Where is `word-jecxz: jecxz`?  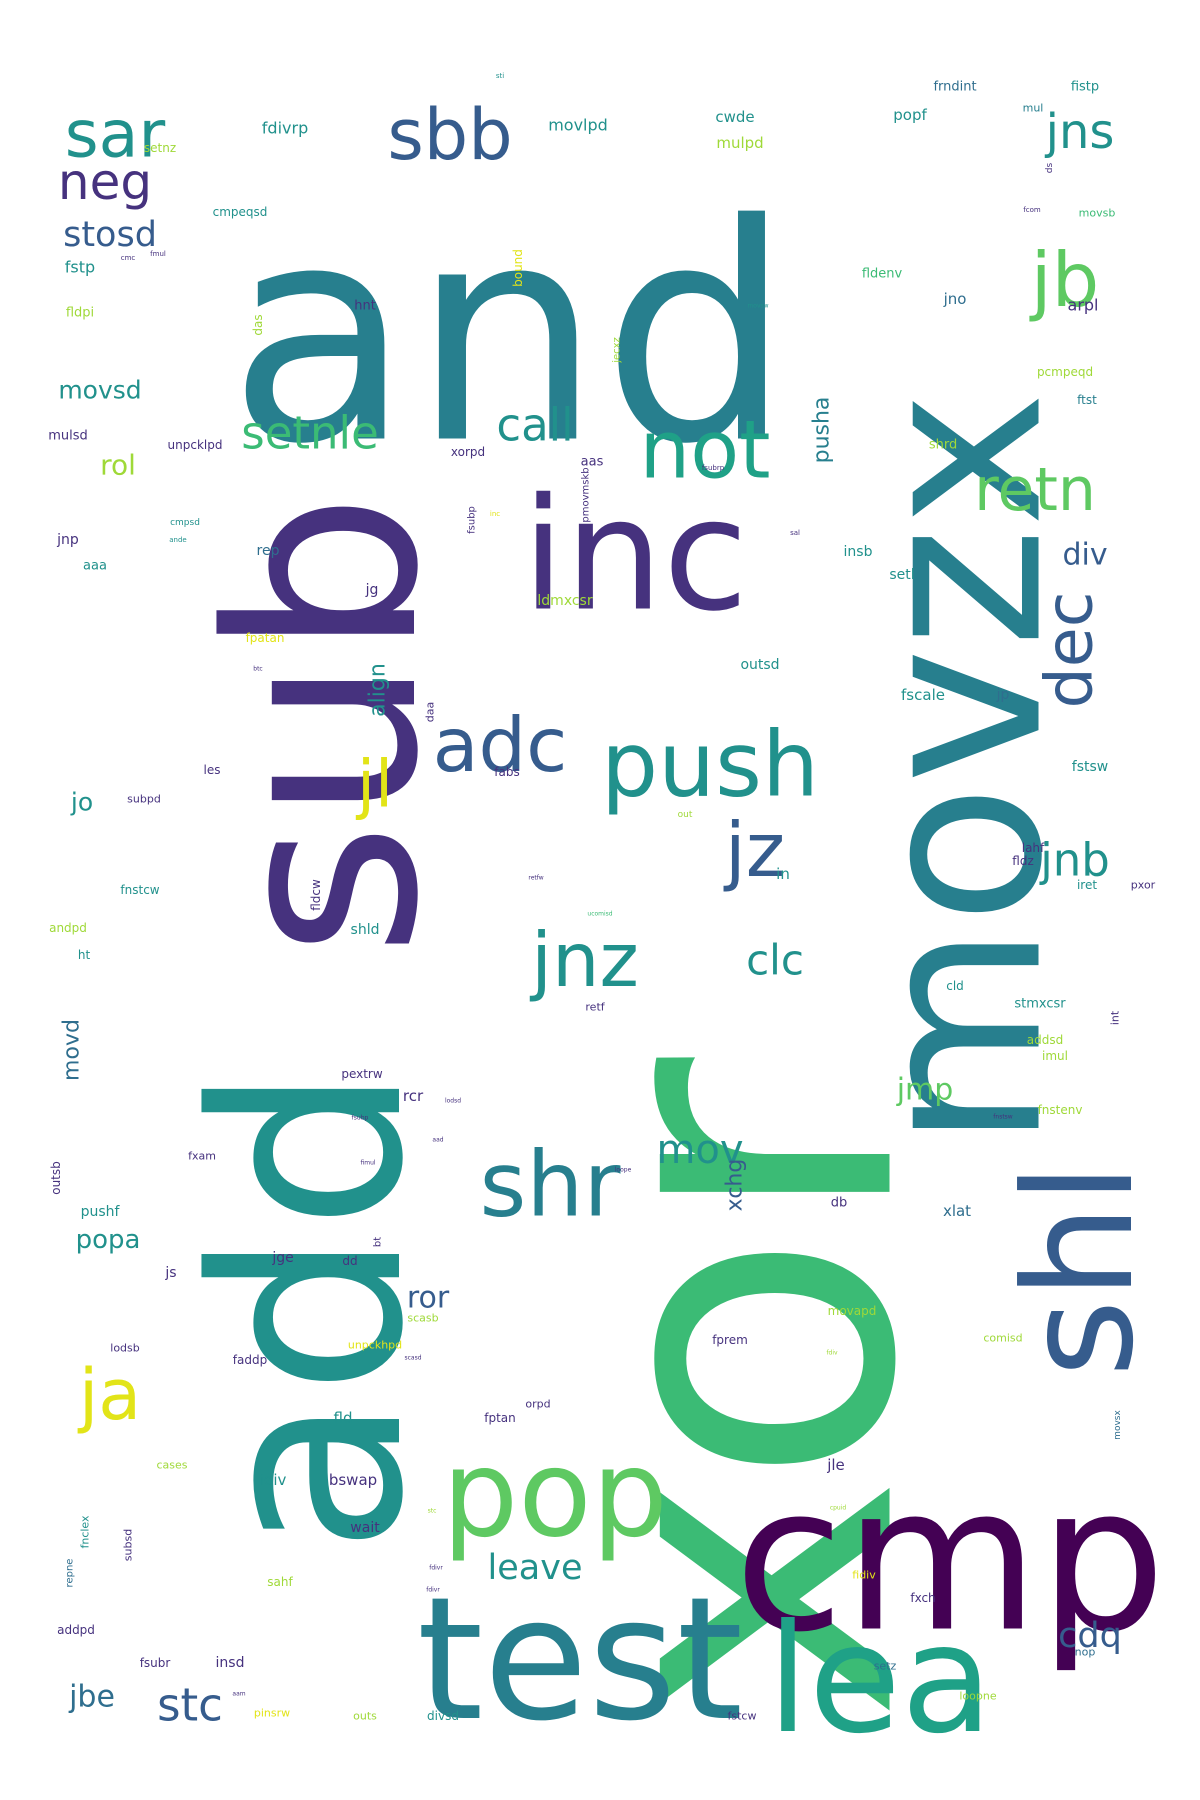
word-jecxz: jecxz is located at coordinates (617, 350).